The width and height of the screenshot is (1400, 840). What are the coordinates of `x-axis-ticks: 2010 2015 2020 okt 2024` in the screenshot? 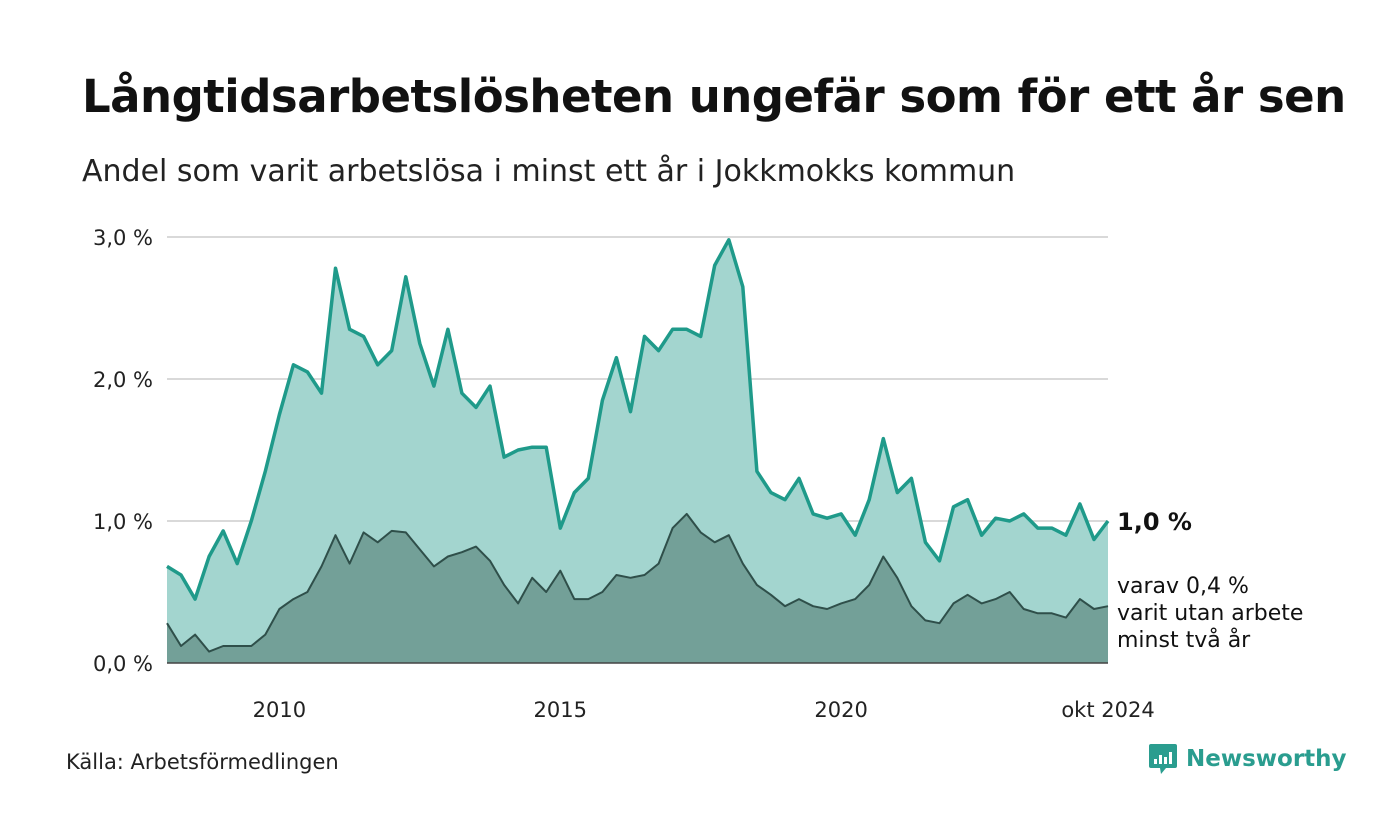 It's located at (704, 710).